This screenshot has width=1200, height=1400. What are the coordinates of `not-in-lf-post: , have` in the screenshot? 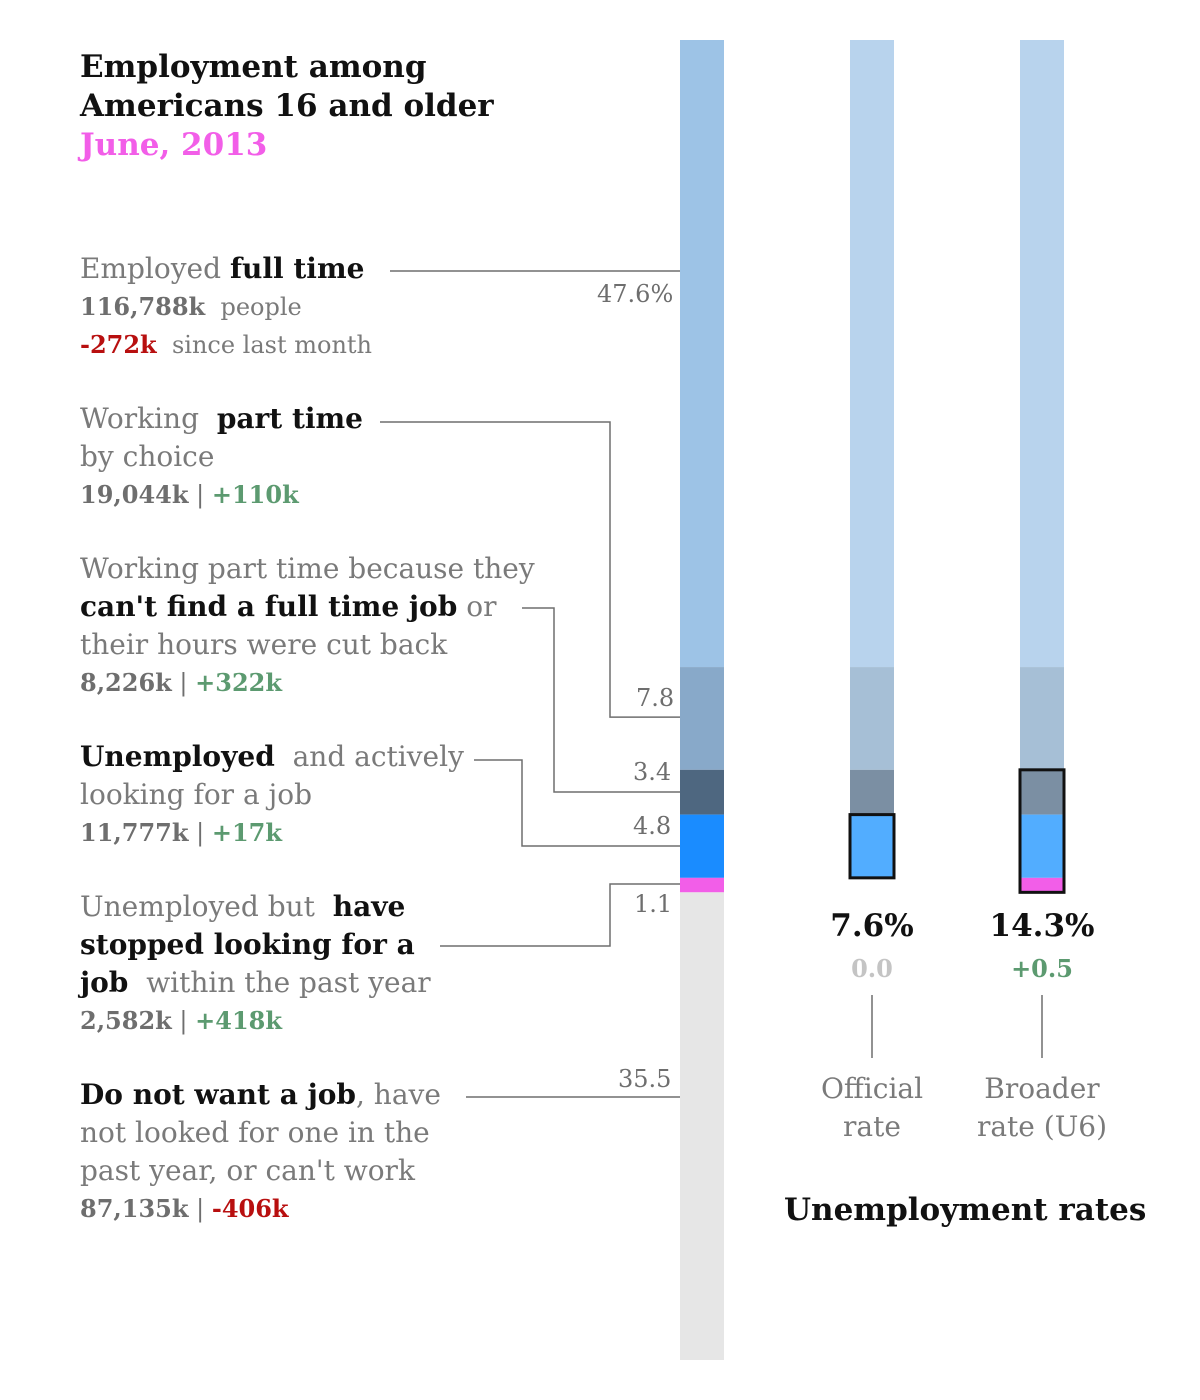 It's located at (398, 1094).